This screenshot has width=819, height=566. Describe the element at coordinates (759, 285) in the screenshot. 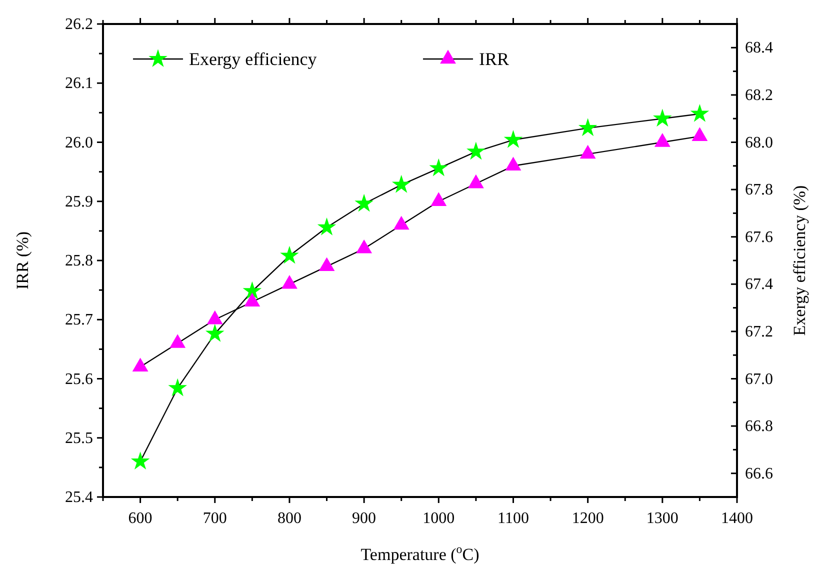

I see `y2-tick-label: 67.4` at that location.